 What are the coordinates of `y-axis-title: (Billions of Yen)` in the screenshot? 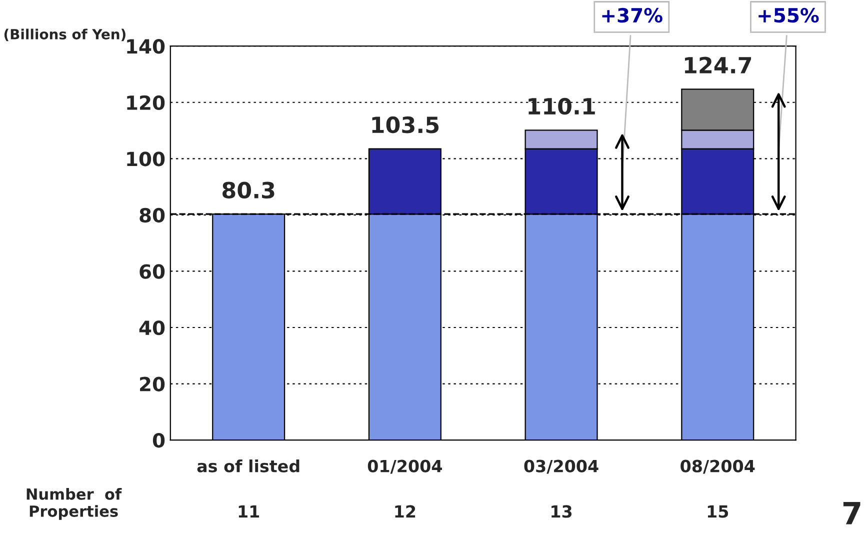 It's located at (65, 35).